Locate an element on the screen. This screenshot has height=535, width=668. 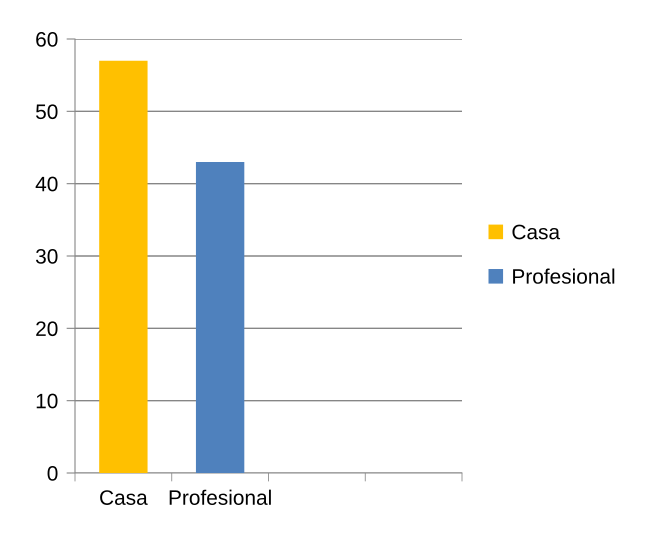
y-tick-label: 60 is located at coordinates (47, 39).